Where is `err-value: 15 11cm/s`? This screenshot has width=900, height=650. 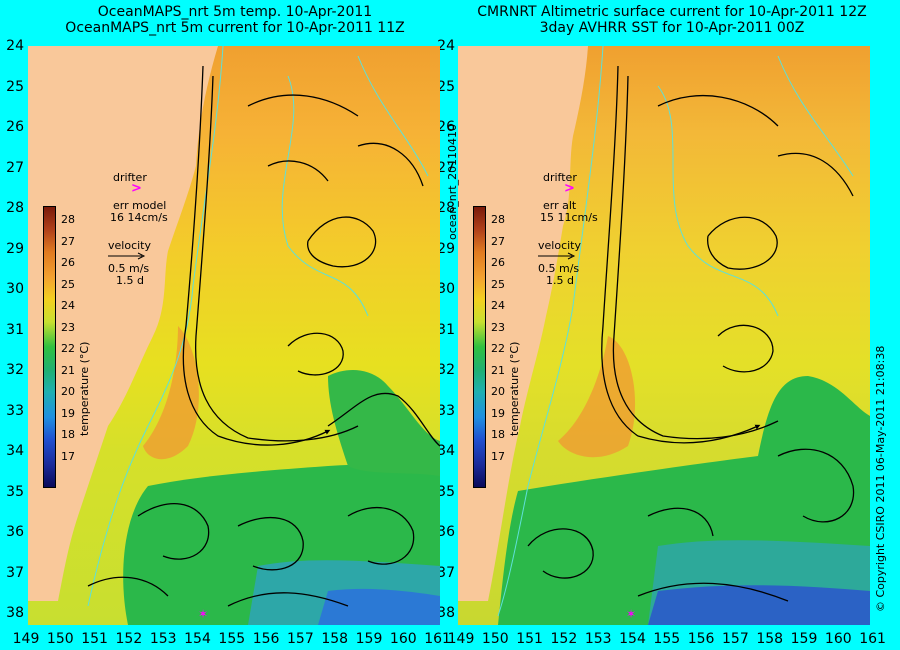 err-value: 15 11cm/s is located at coordinates (569, 217).